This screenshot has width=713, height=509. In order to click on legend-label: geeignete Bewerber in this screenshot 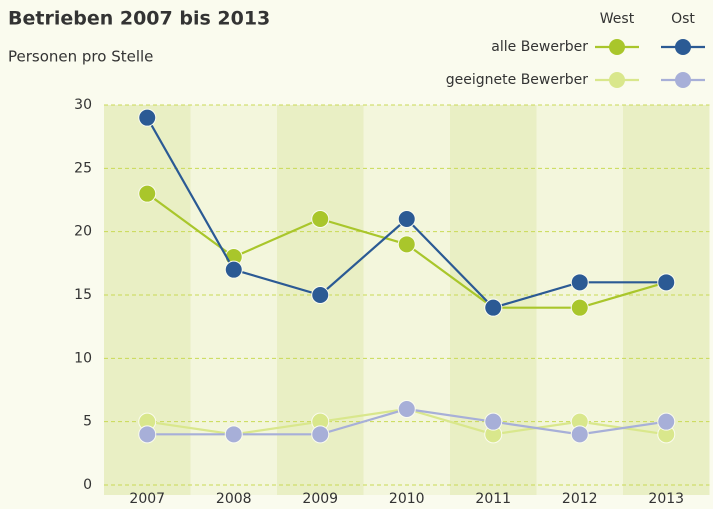, I will do `click(517, 80)`.